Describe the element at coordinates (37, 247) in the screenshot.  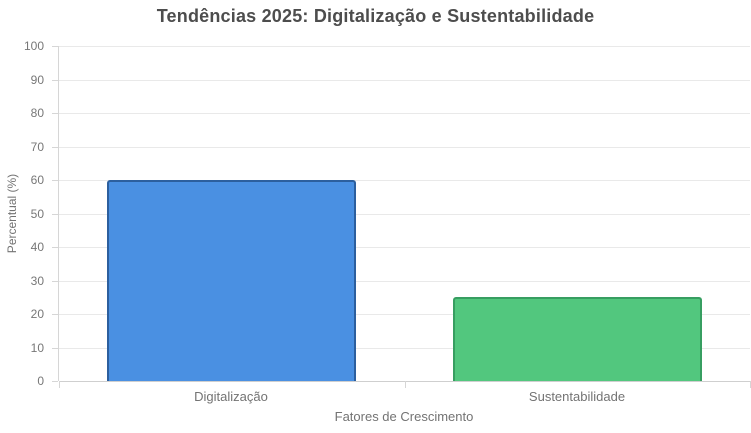
I see `y-tick-label-40: 40` at that location.